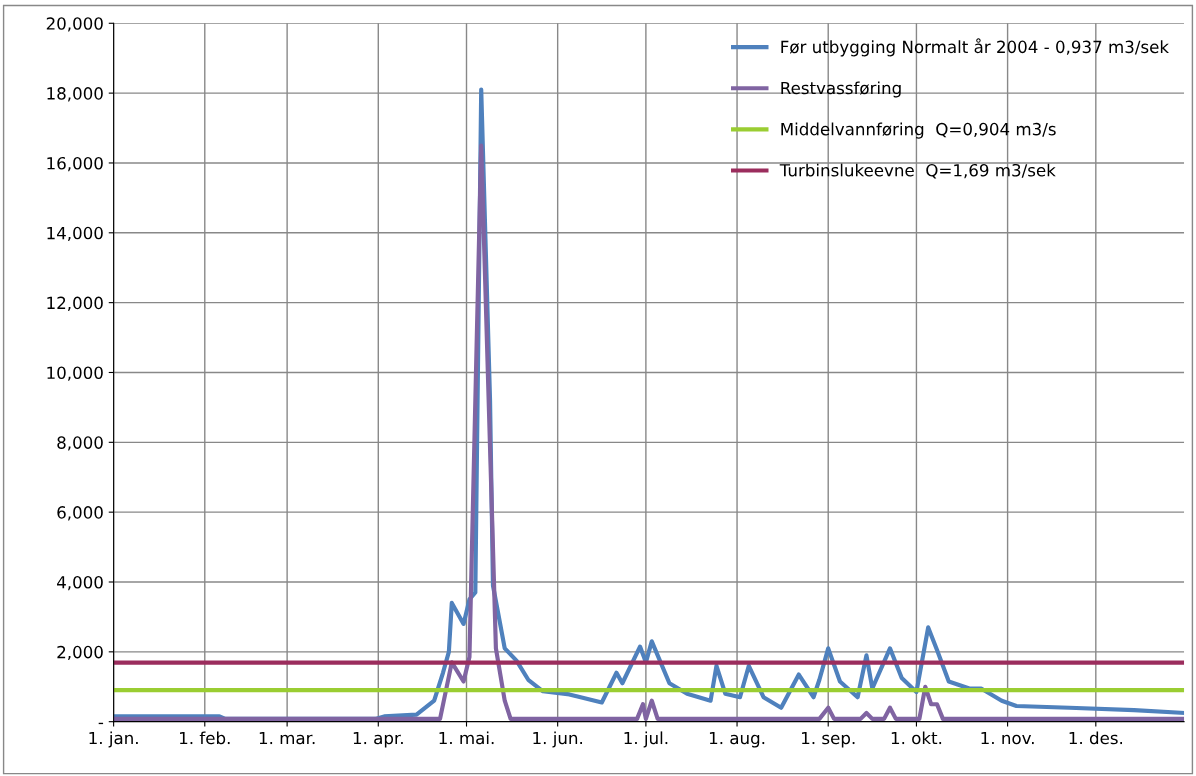  What do you see at coordinates (916, 738) in the screenshot?
I see `x-tick-label: 1. okt.` at bounding box center [916, 738].